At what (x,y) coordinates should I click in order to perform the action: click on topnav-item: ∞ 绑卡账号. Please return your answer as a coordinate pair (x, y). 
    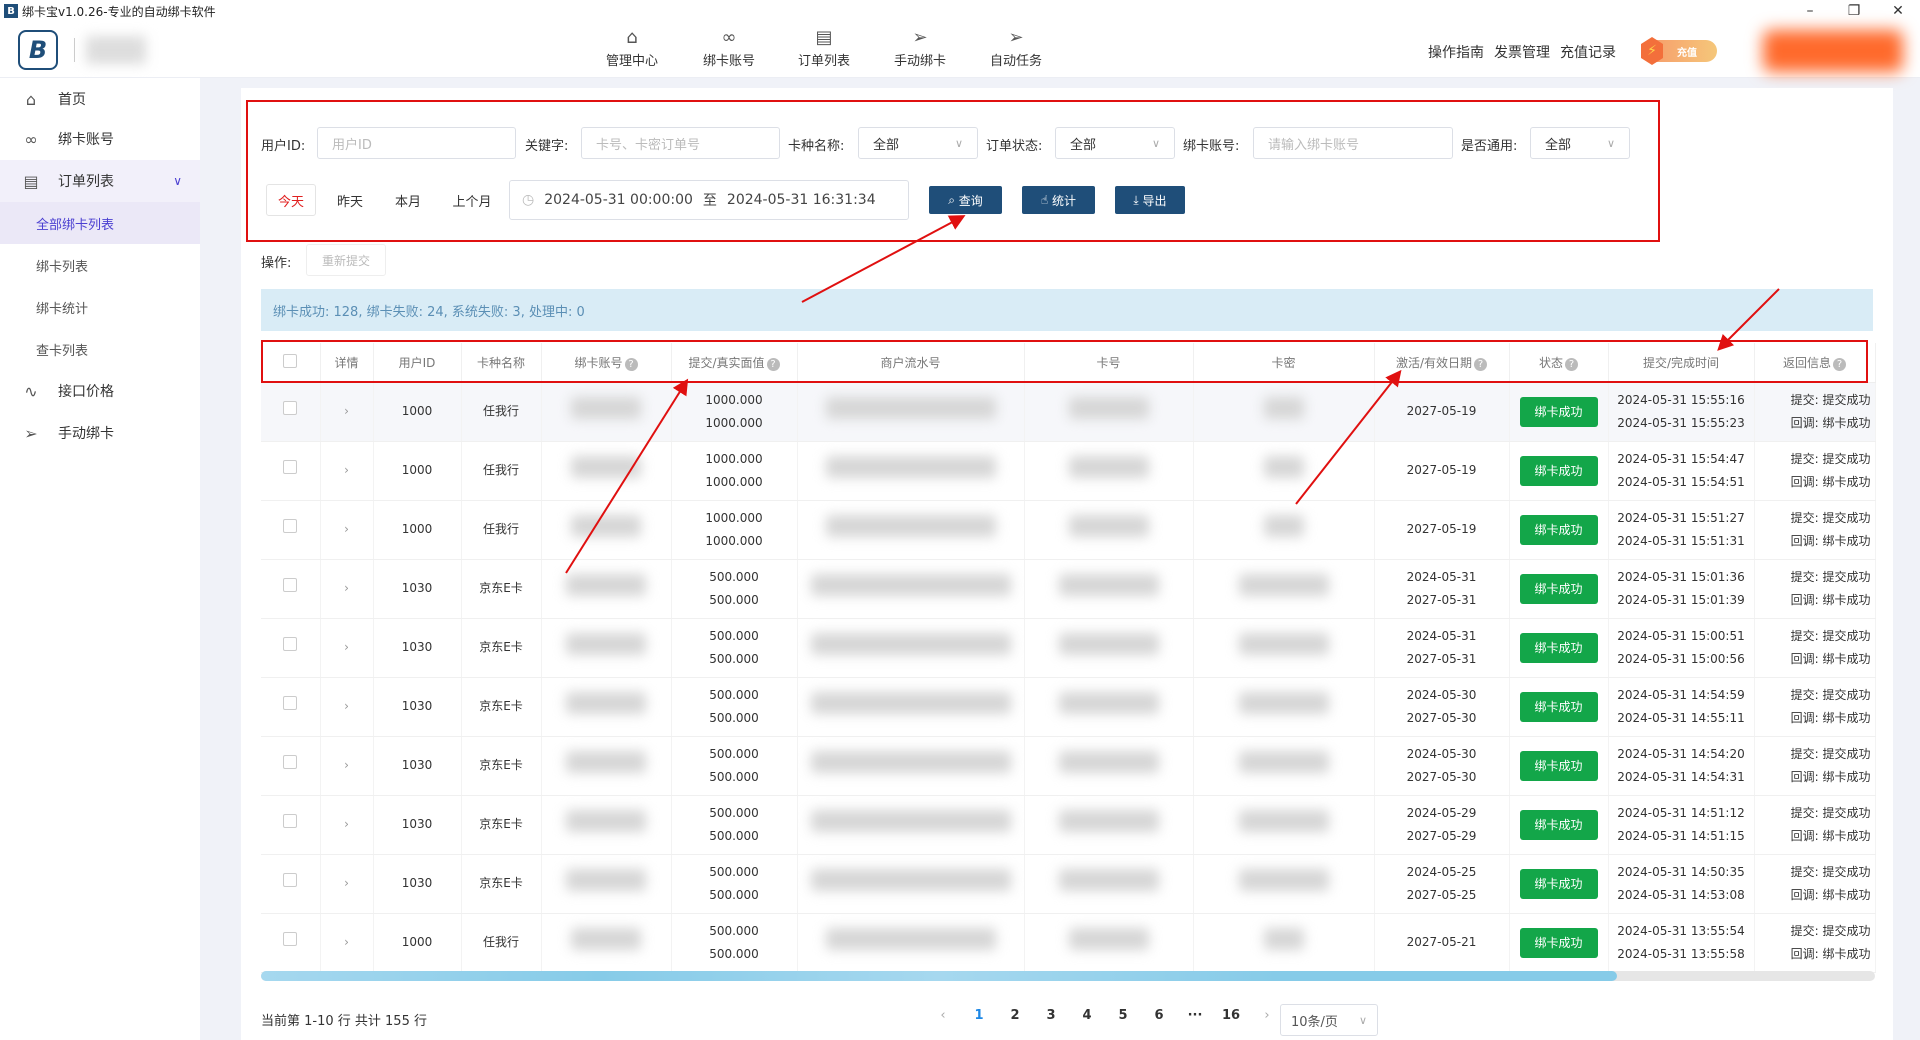
    Looking at the image, I should click on (729, 47).